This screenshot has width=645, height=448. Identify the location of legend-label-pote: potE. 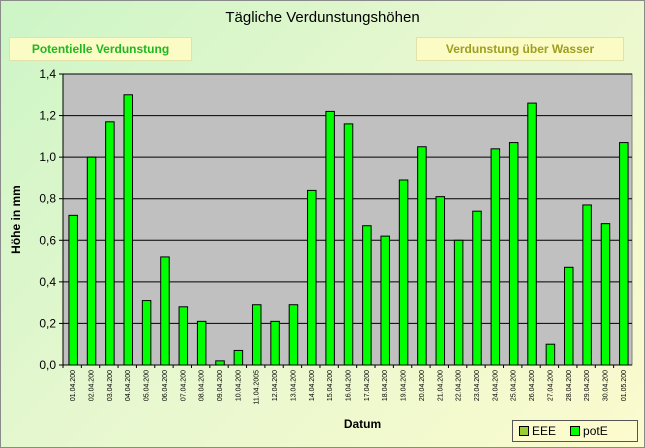
(595, 431).